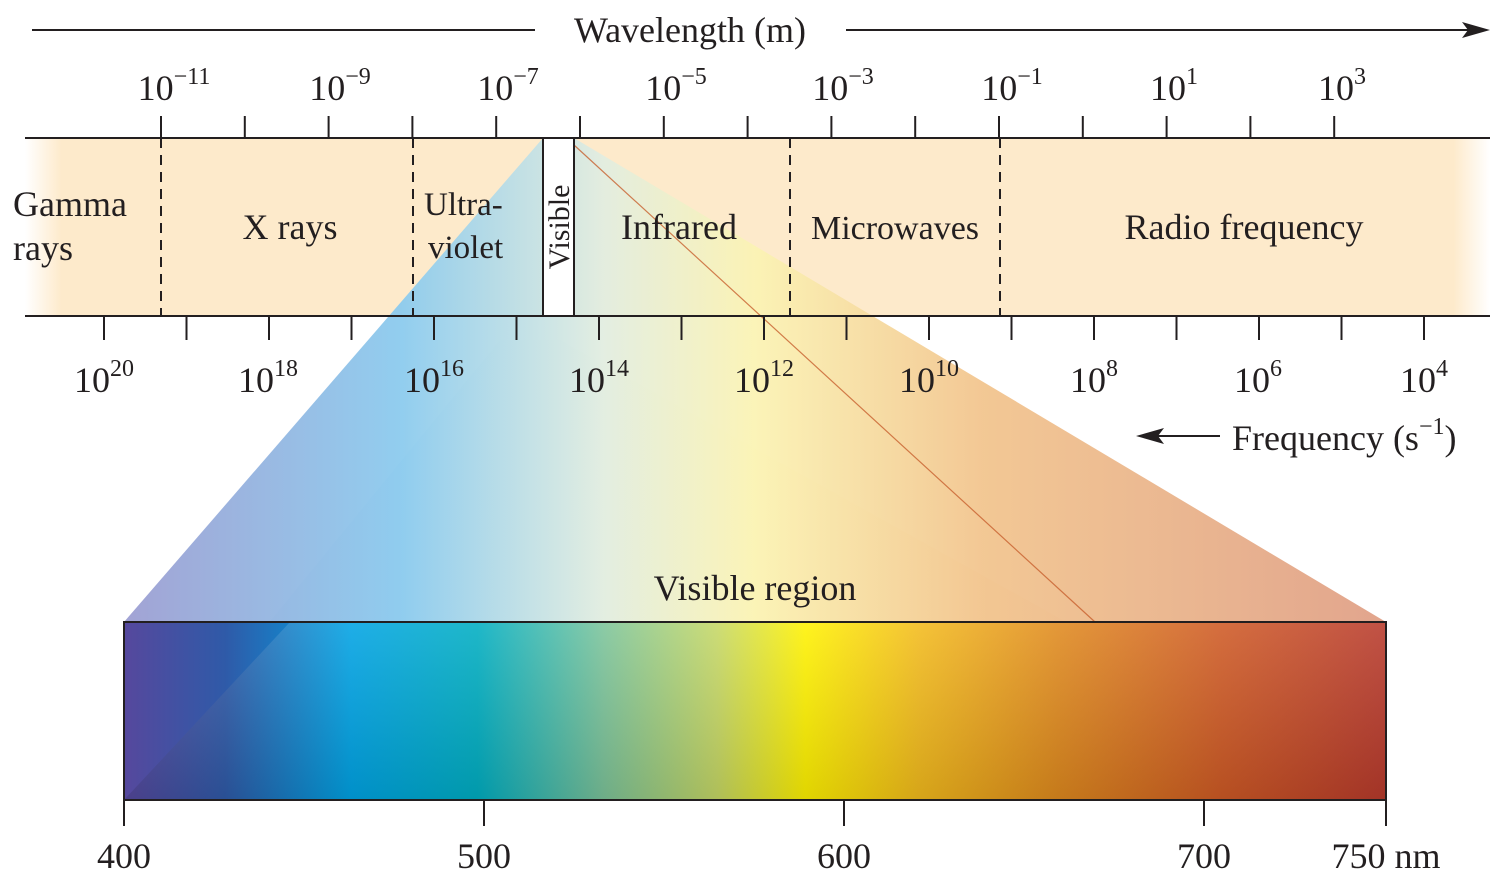 This screenshot has width=1512, height=876. Describe the element at coordinates (1424, 378) in the screenshot. I see `fr-label-9: 104` at that location.